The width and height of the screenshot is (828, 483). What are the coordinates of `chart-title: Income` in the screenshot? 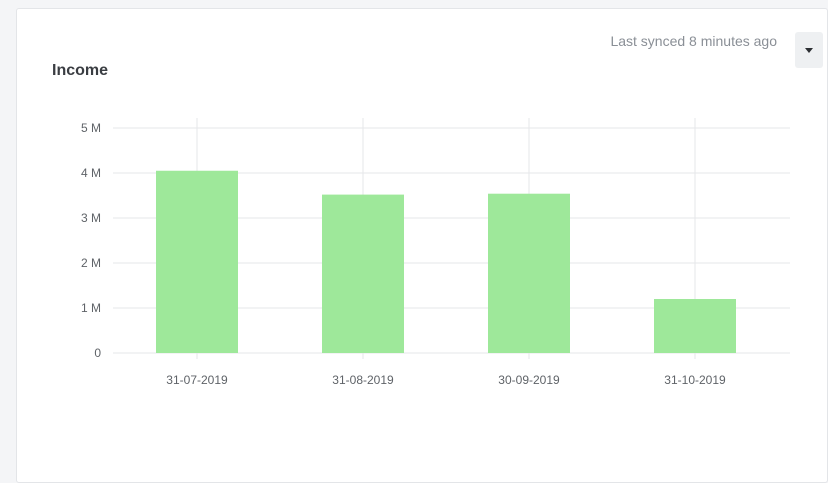 It's located at (80, 70).